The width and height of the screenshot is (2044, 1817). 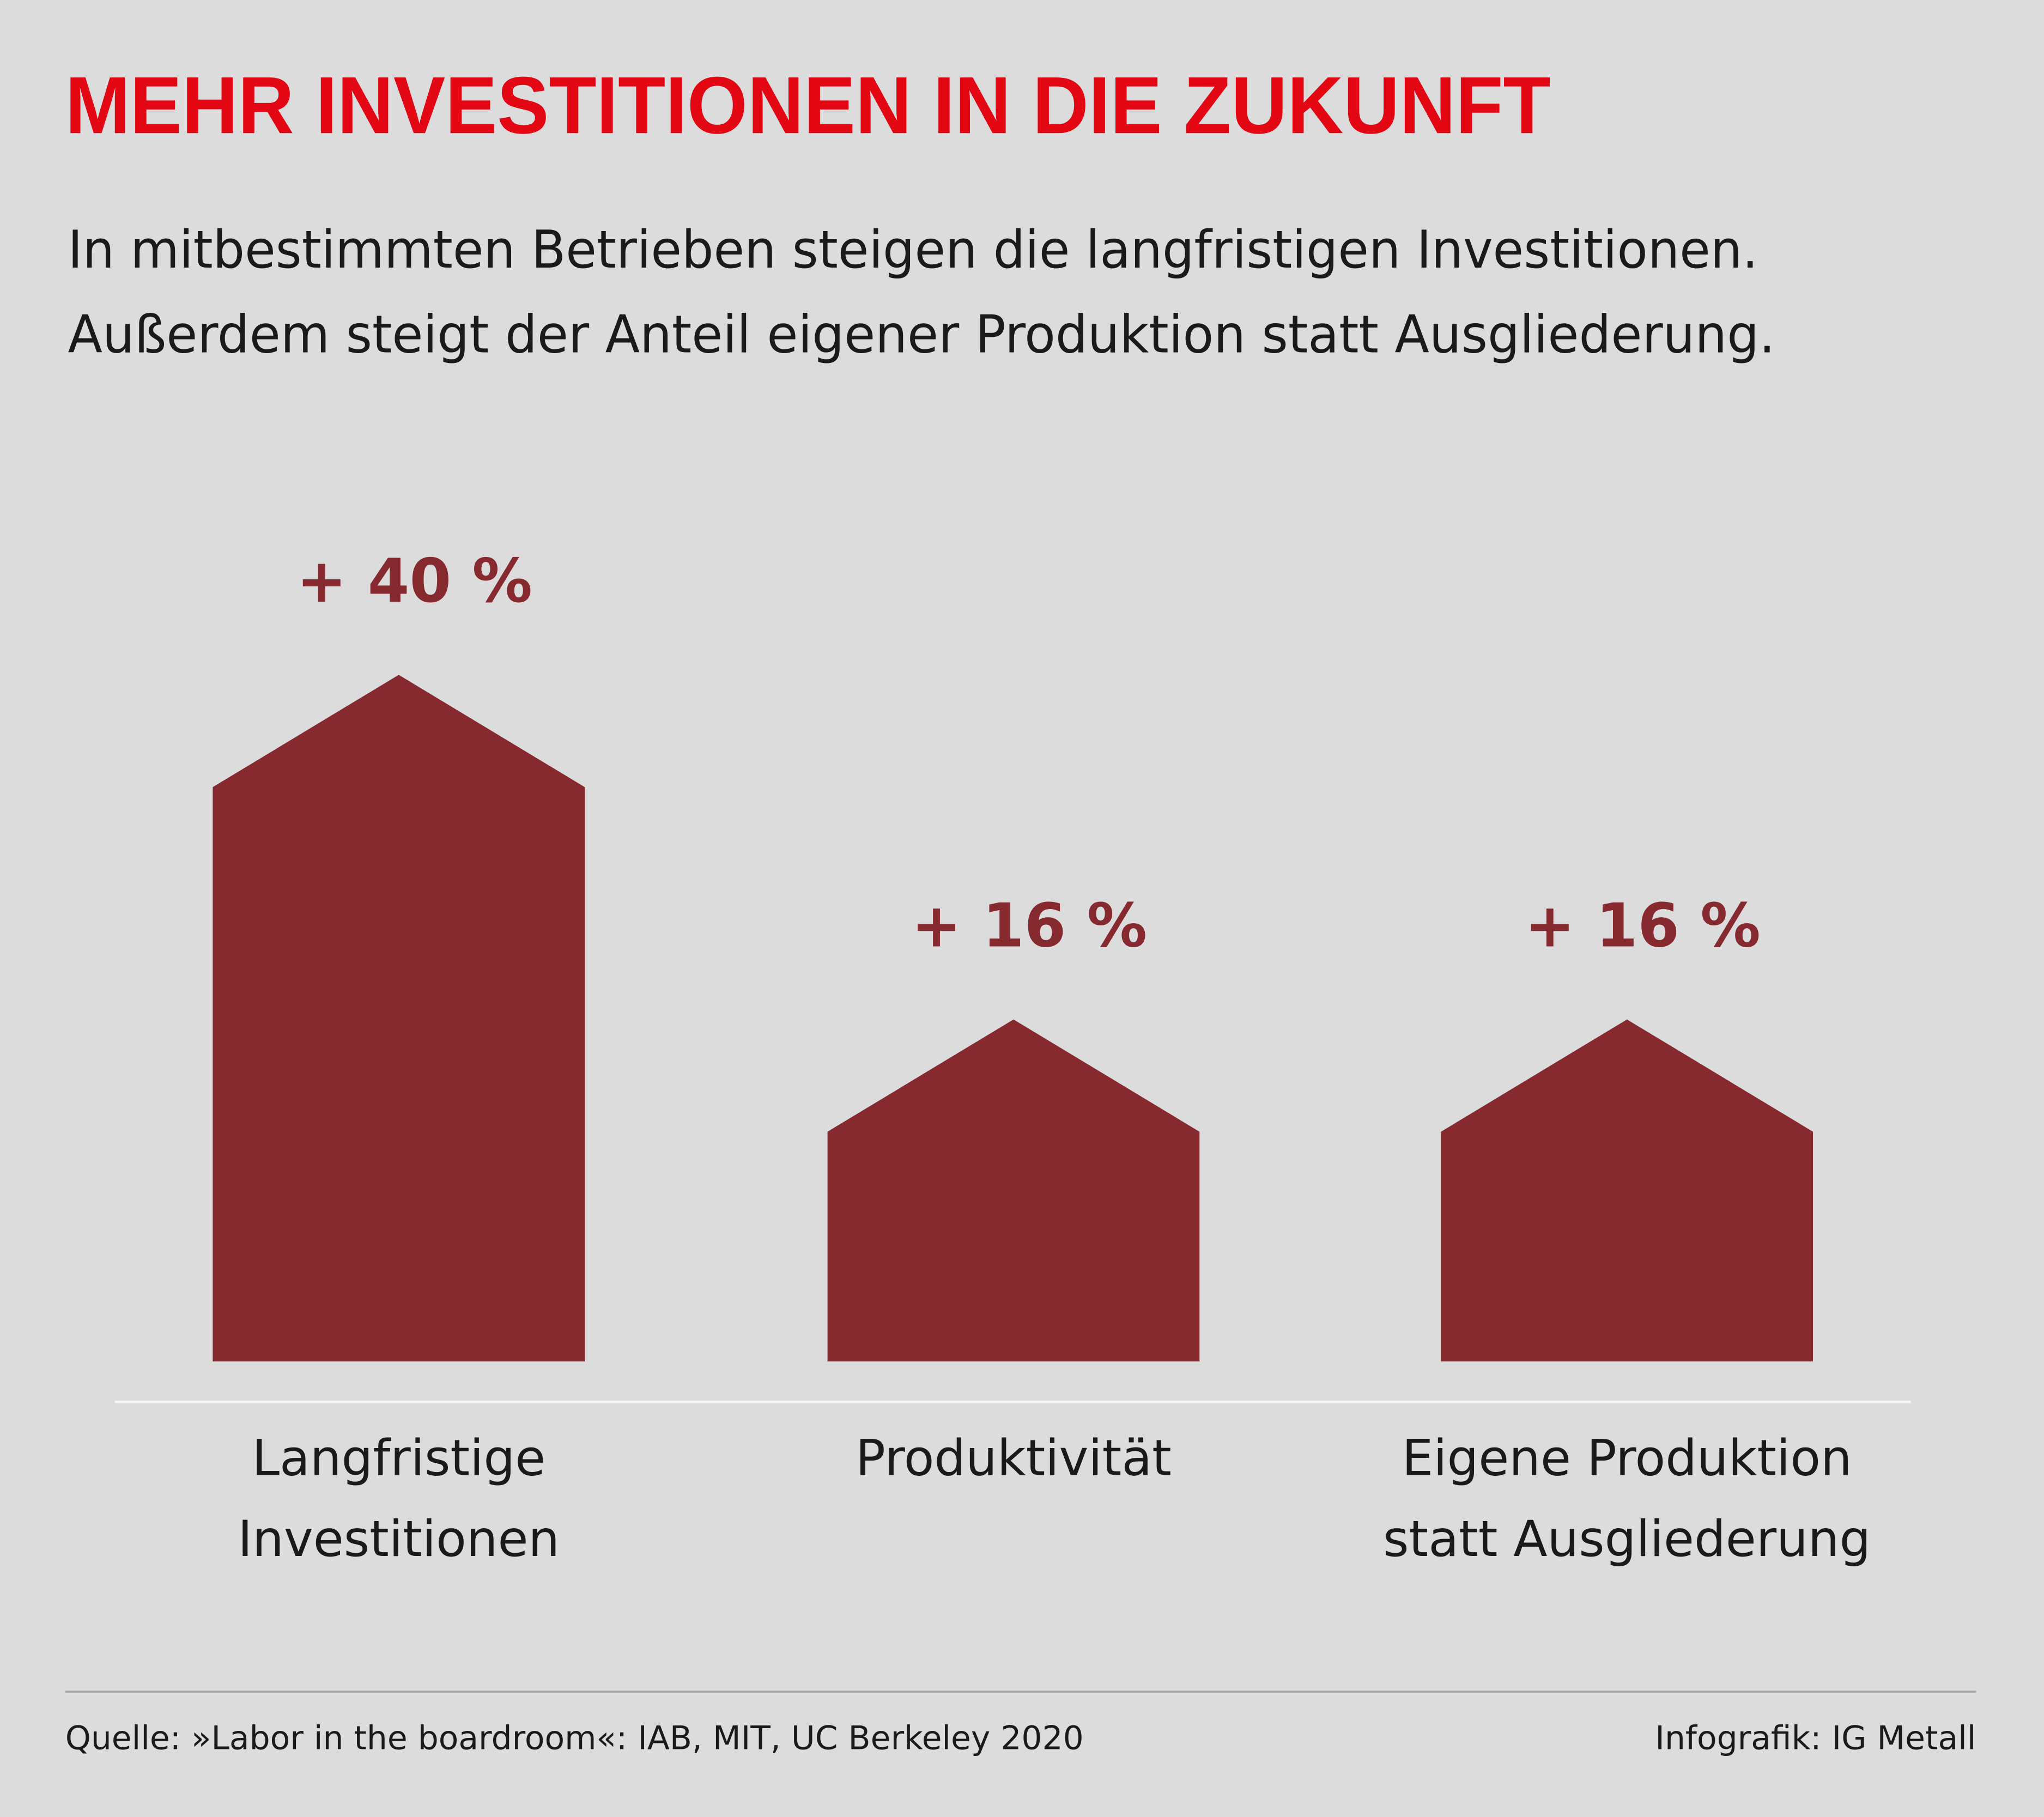 I want to click on chart-title: MEHR INVESTITIONEN IN DIE ZUKUNFT, so click(x=808, y=105).